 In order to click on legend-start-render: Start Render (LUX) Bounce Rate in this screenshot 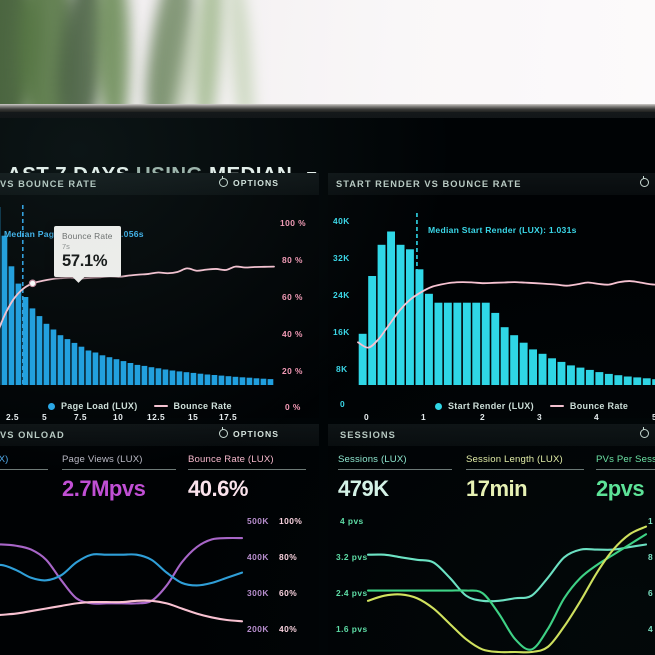, I will do `click(531, 406)`.